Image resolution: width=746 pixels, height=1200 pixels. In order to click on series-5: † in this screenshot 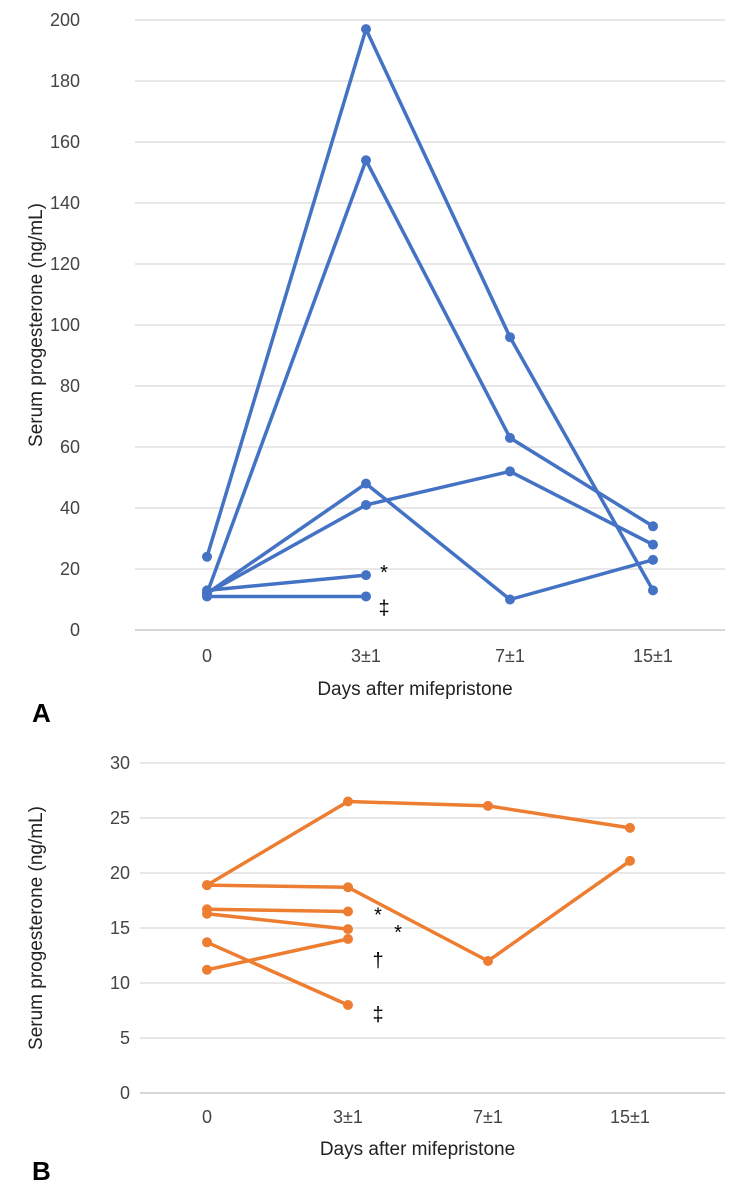, I will do `click(293, 954)`.